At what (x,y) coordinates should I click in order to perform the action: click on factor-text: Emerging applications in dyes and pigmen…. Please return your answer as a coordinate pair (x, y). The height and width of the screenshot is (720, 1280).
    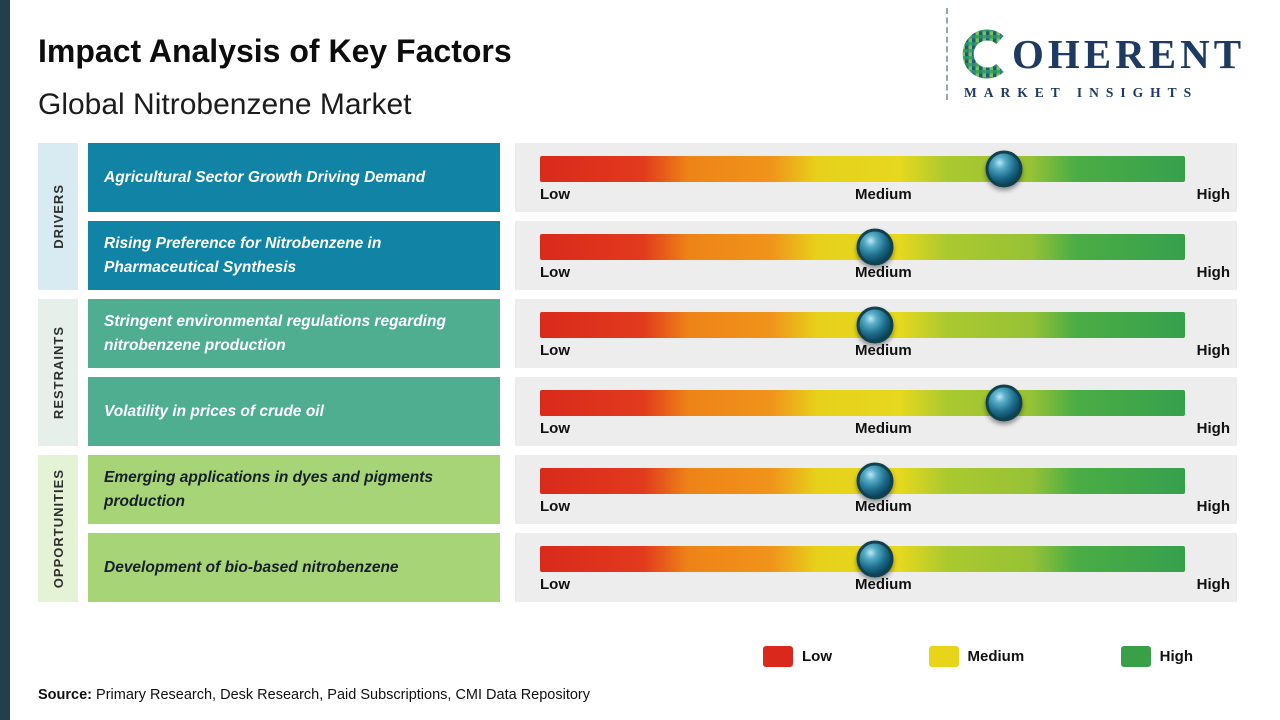
    Looking at the image, I should click on (269, 489).